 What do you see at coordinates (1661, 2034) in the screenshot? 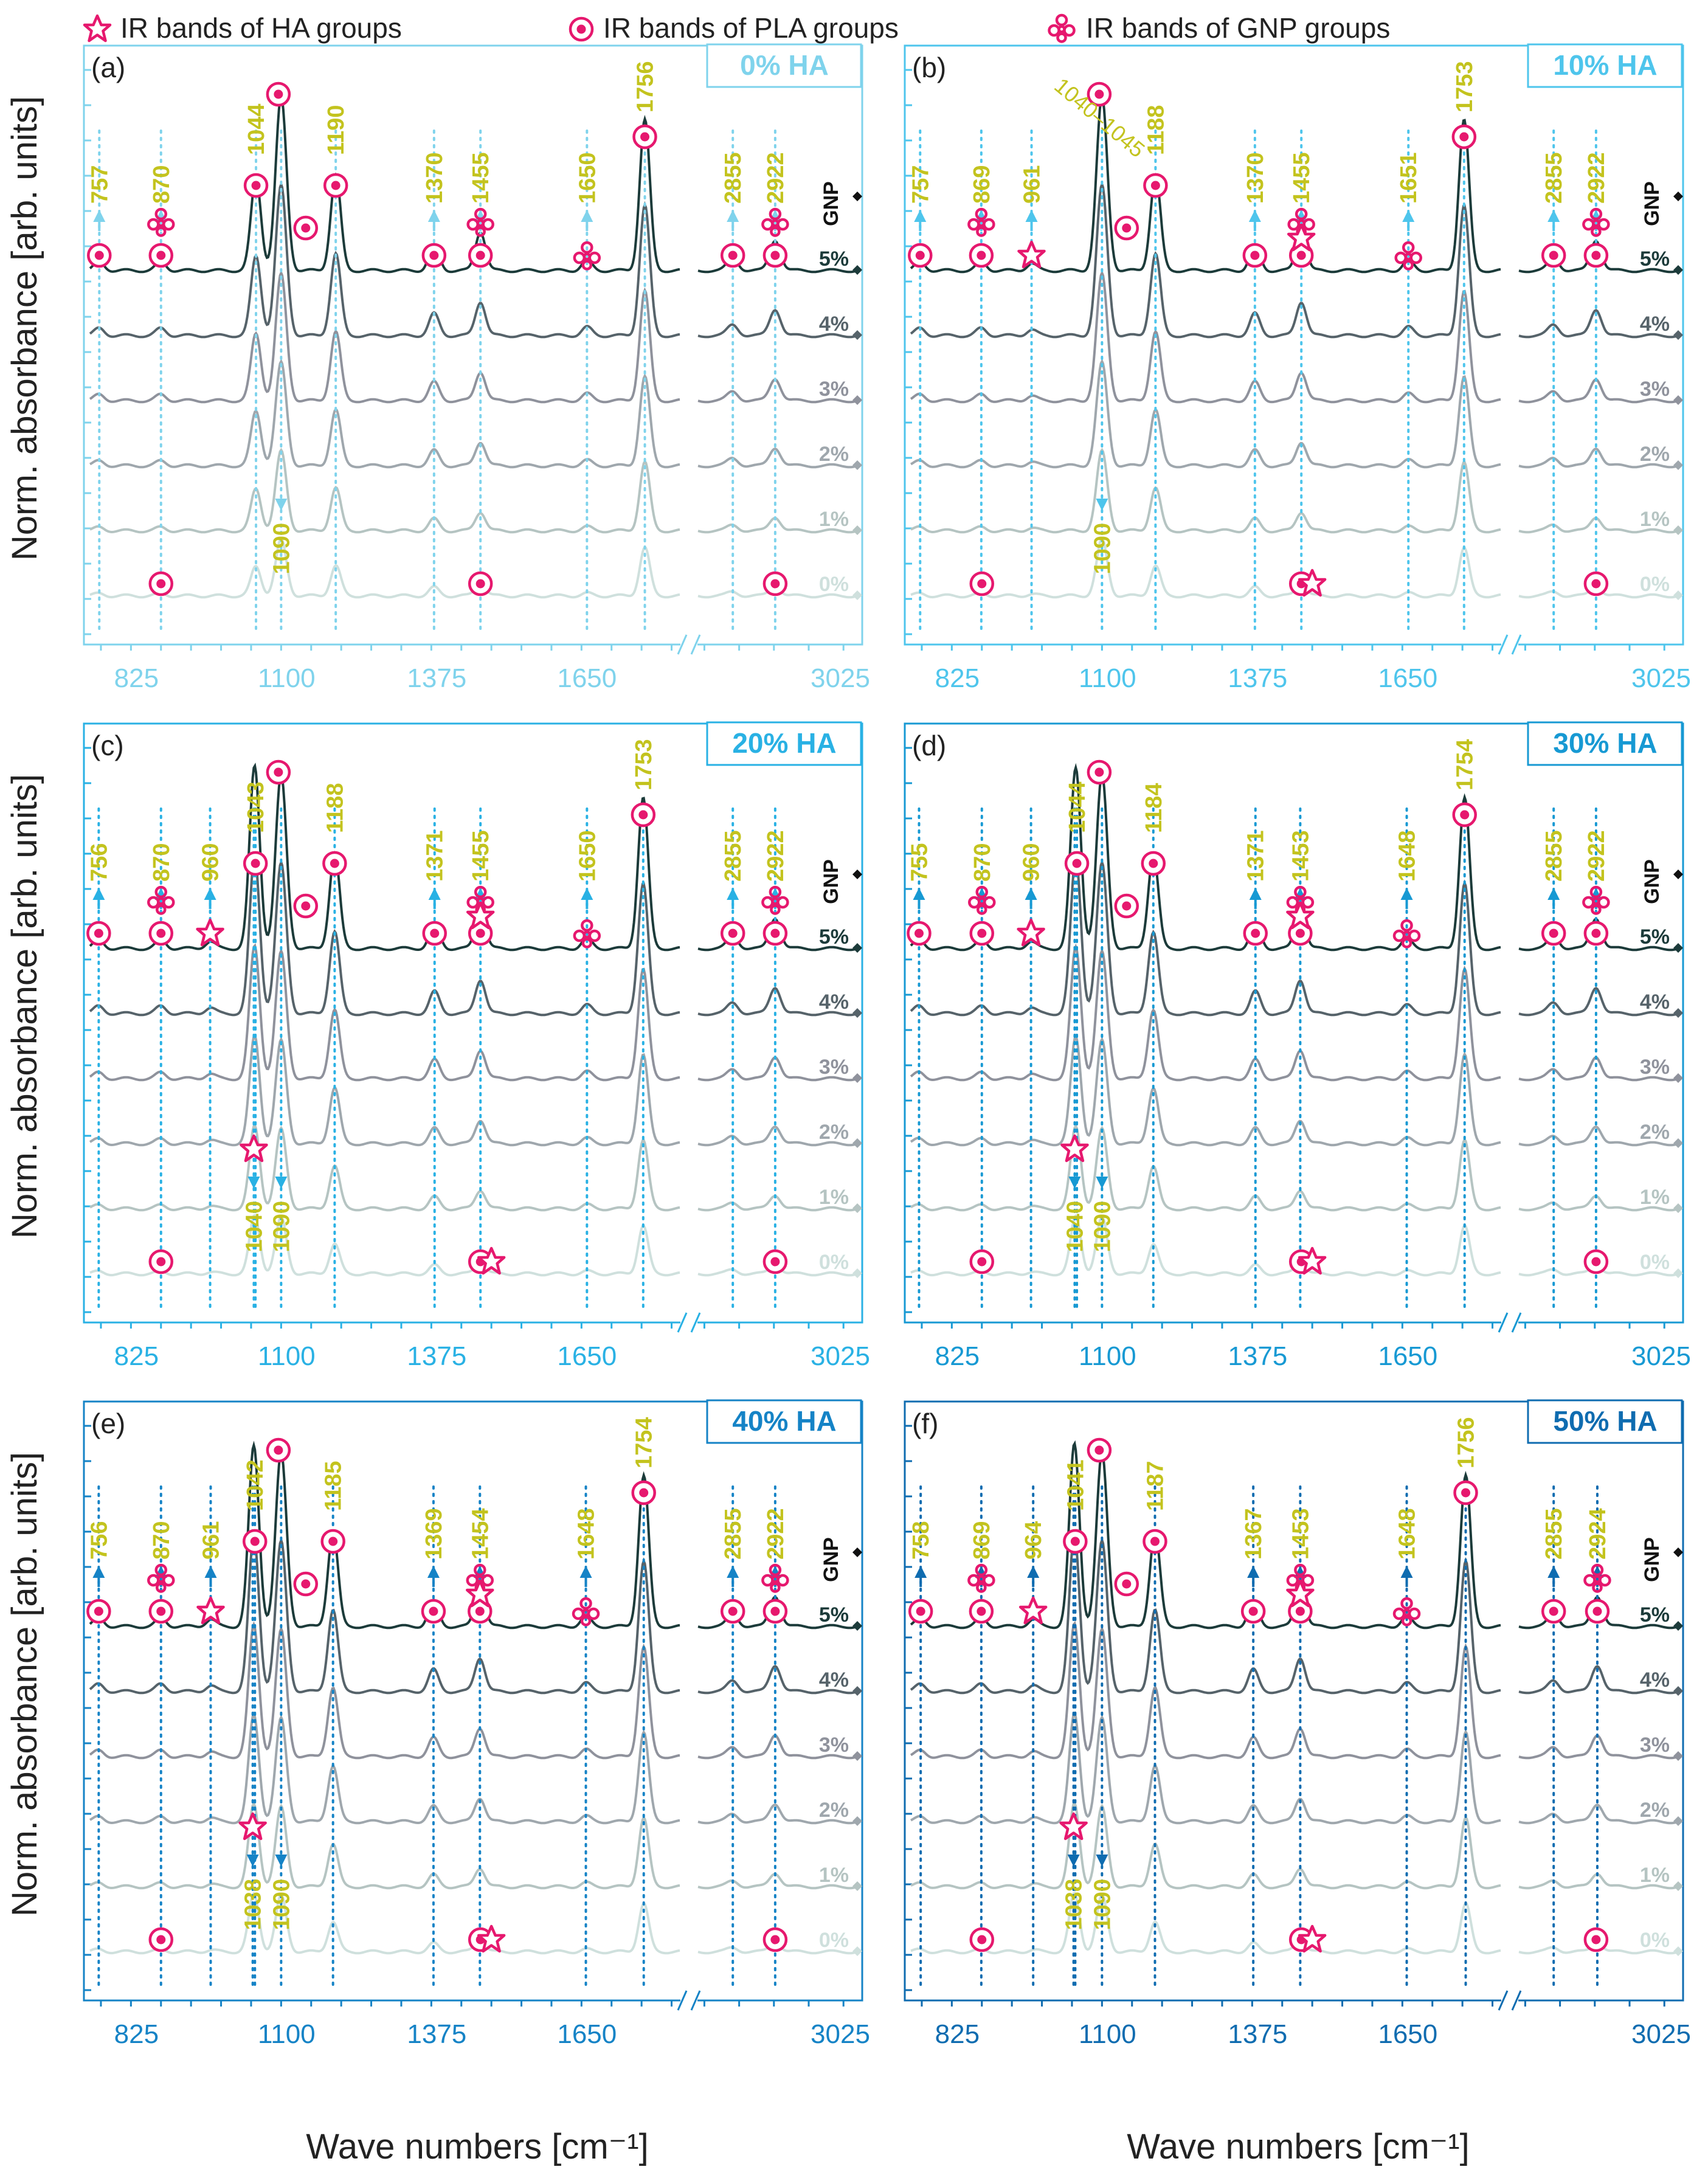
I see `x-tick-label: 3025` at bounding box center [1661, 2034].